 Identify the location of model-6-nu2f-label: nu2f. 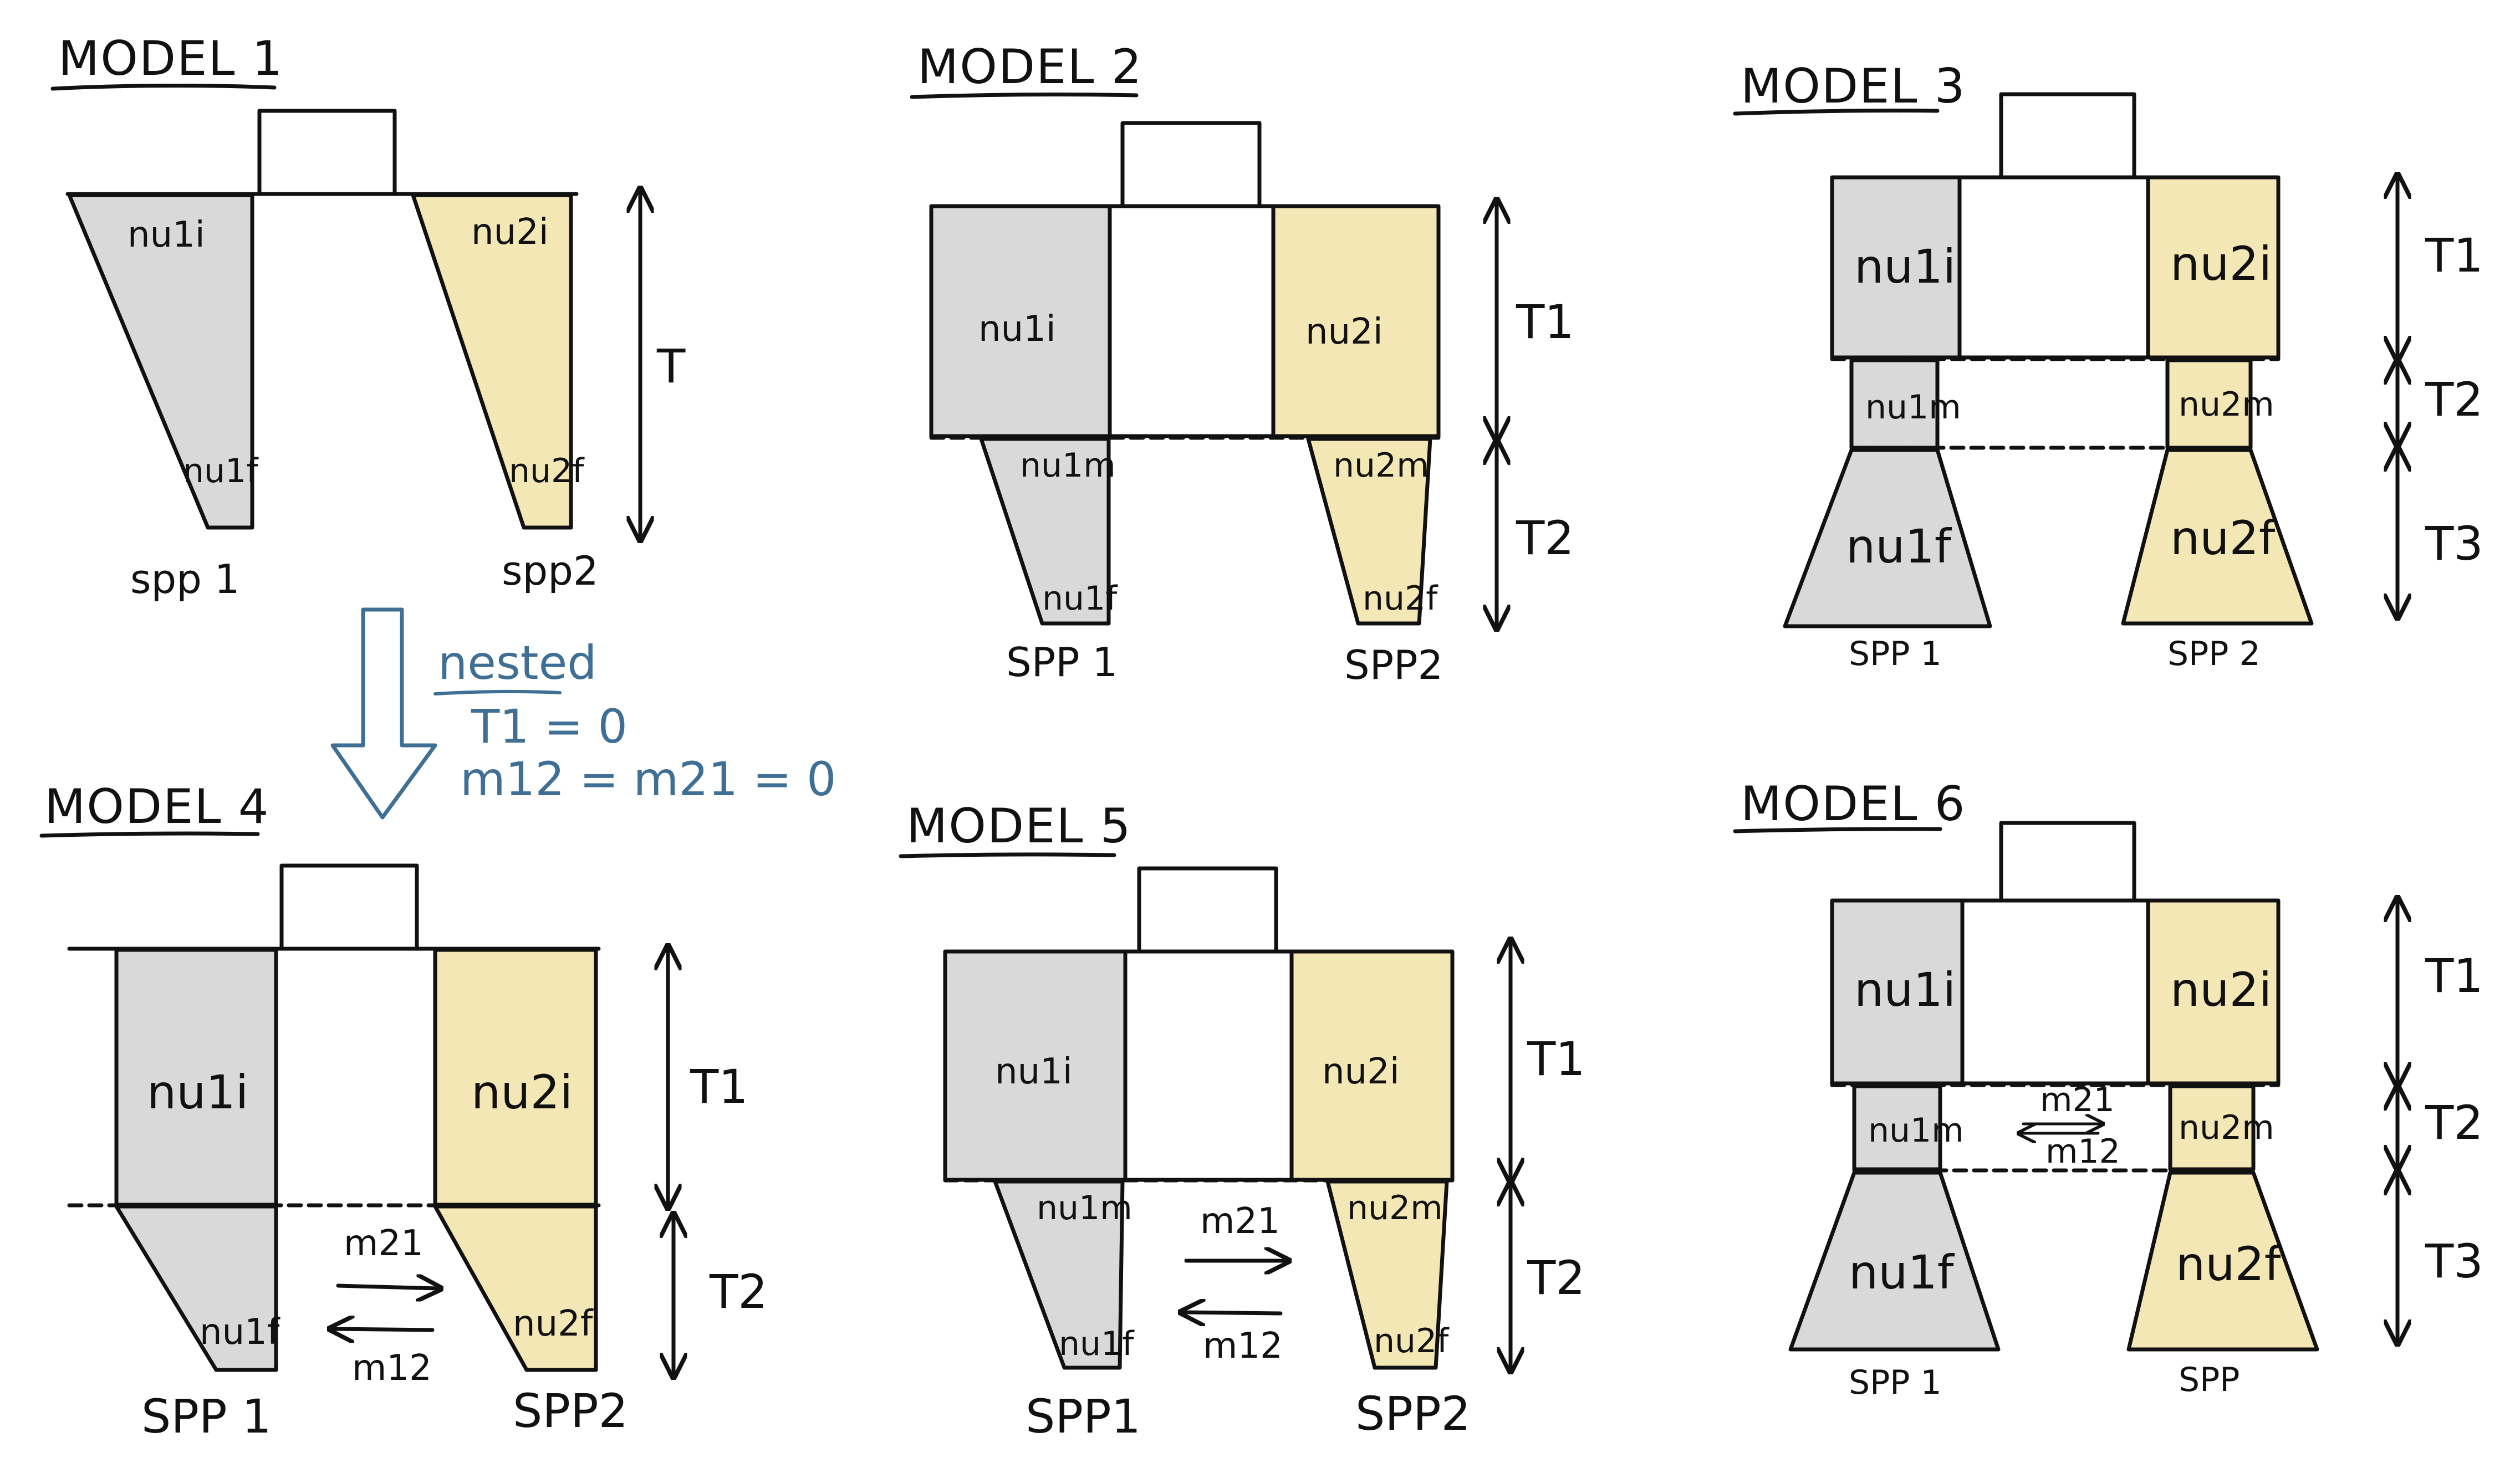
(2229, 1264).